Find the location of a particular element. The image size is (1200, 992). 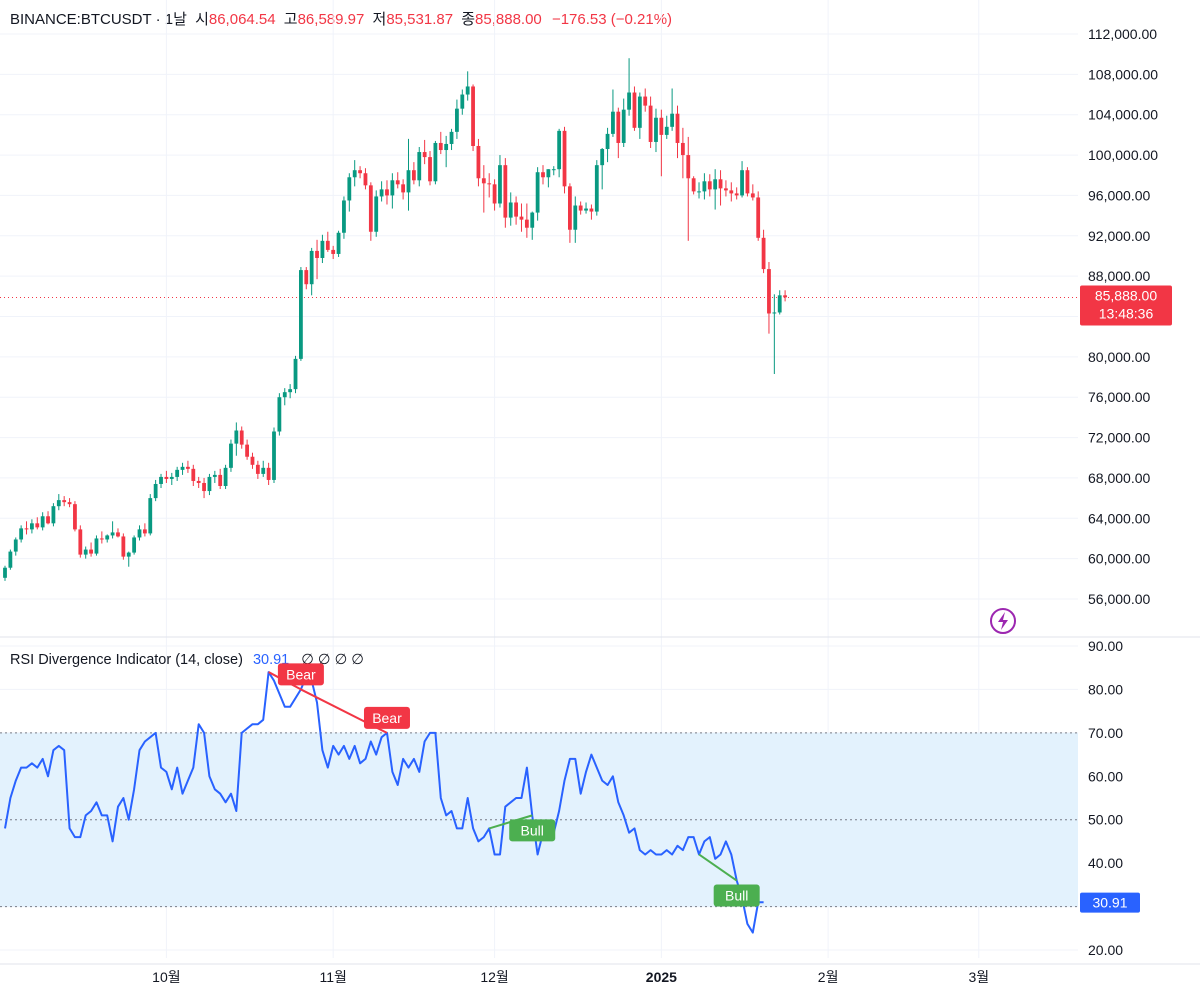

bull-label-text: Bull is located at coordinates (532, 830).